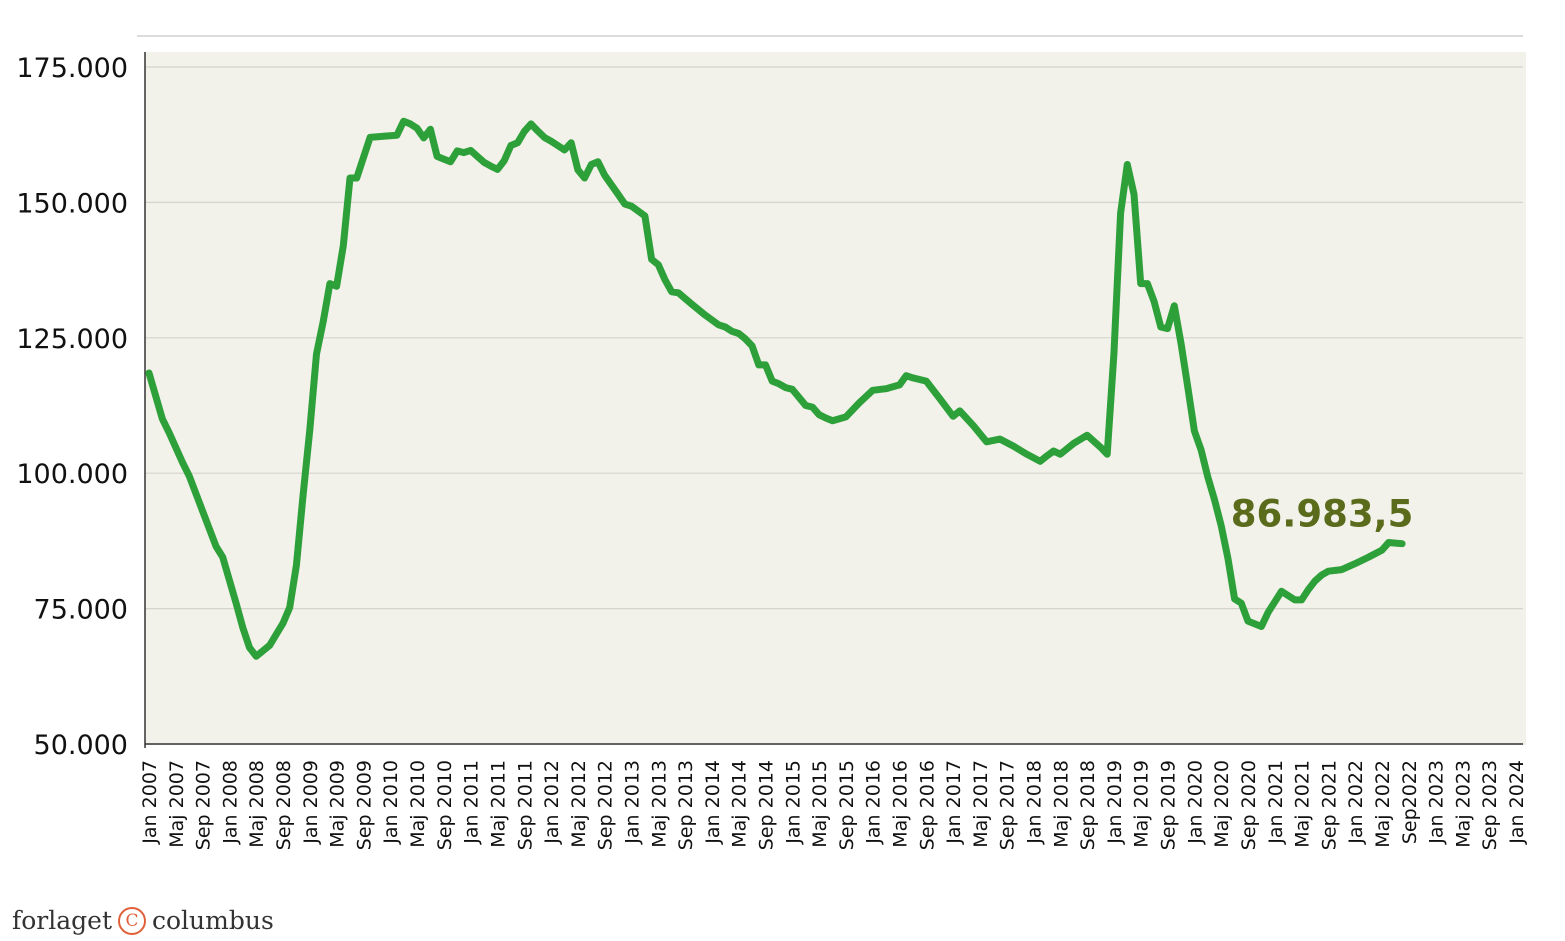  I want to click on x-tick-label: Maj 2009, so click(338, 804).